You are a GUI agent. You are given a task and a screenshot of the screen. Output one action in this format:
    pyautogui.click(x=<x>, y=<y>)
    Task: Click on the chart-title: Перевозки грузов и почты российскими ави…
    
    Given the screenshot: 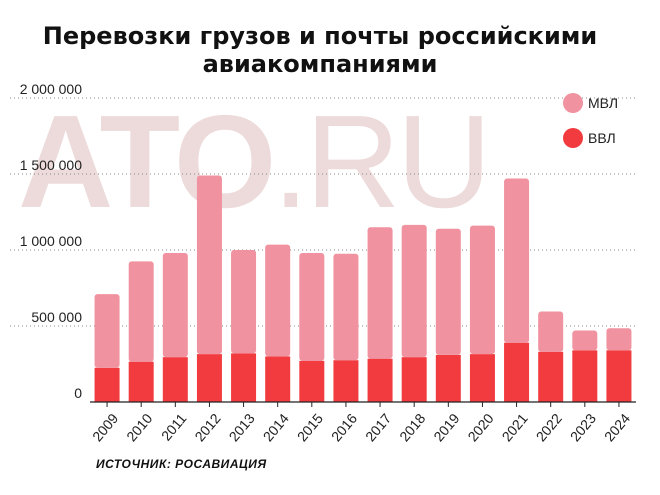 What is the action you would take?
    pyautogui.click(x=320, y=50)
    